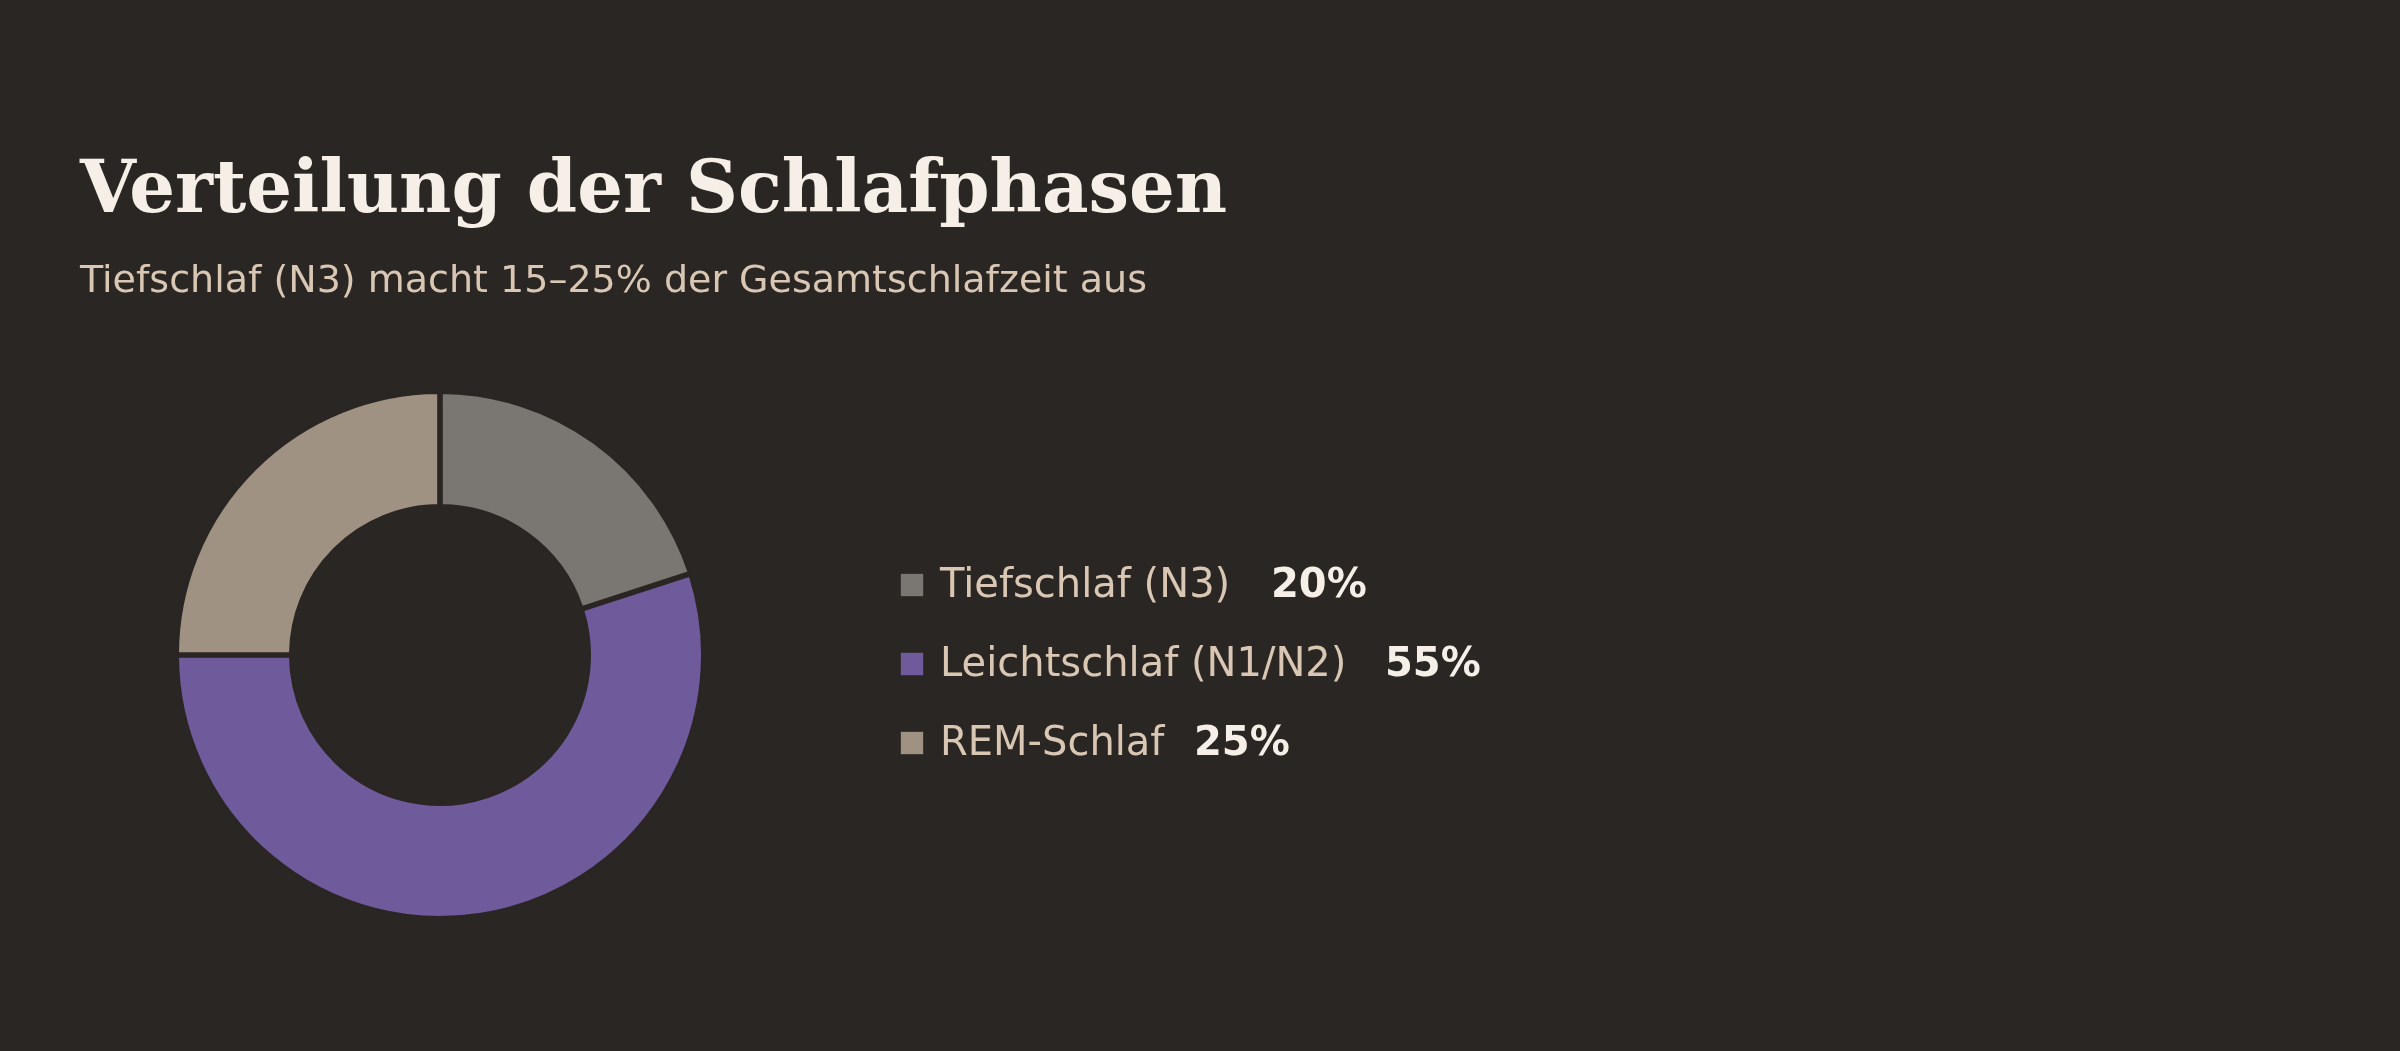  What do you see at coordinates (1085, 583) in the screenshot?
I see `legend-label: Tiefschlaf (N3)` at bounding box center [1085, 583].